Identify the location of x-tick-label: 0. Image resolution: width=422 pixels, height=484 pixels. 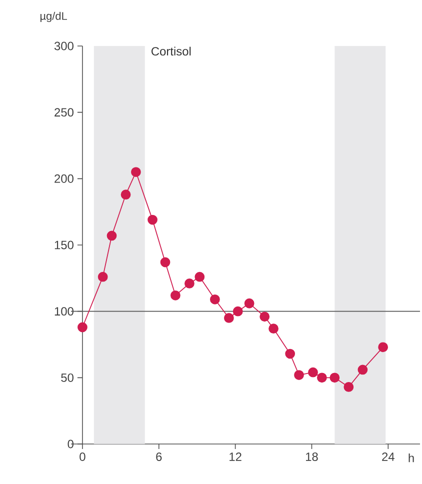
(83, 456).